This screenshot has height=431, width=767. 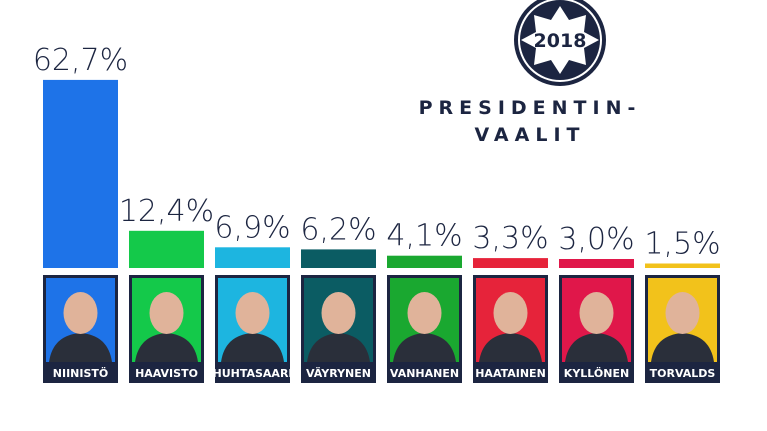 I want to click on logo-ring, so click(x=560, y=41).